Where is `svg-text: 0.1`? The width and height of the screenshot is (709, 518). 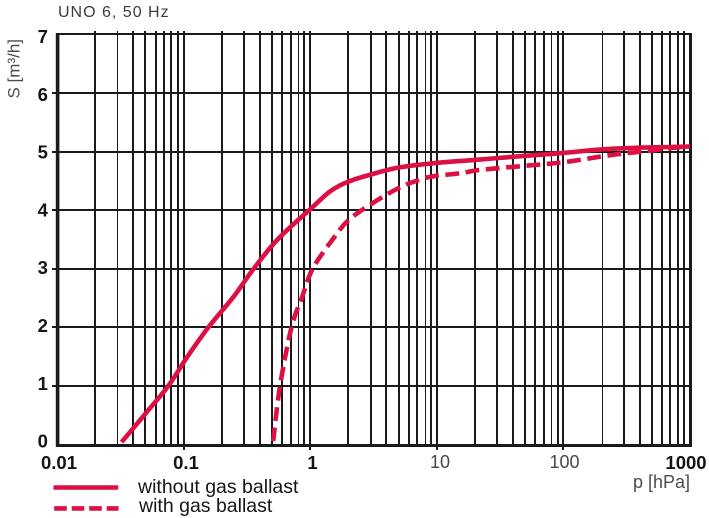 svg-text: 0.1 is located at coordinates (186, 462).